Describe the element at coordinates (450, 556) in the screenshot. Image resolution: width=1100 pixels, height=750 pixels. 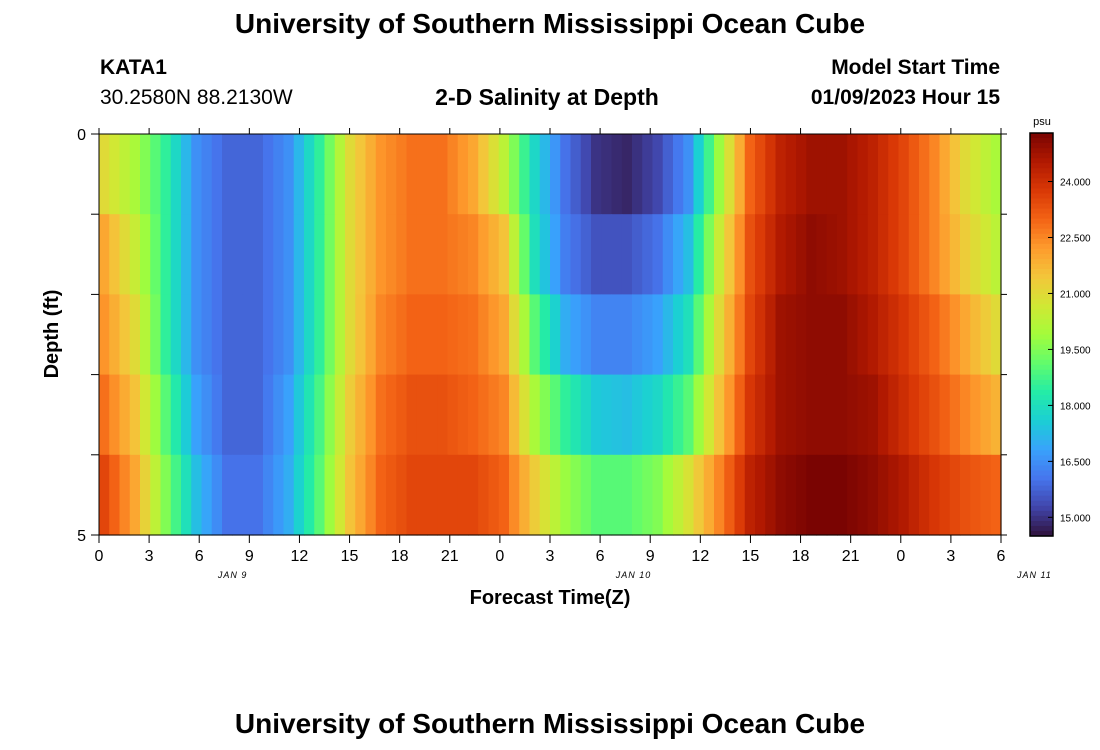
I see `x-tick-label: 21` at that location.